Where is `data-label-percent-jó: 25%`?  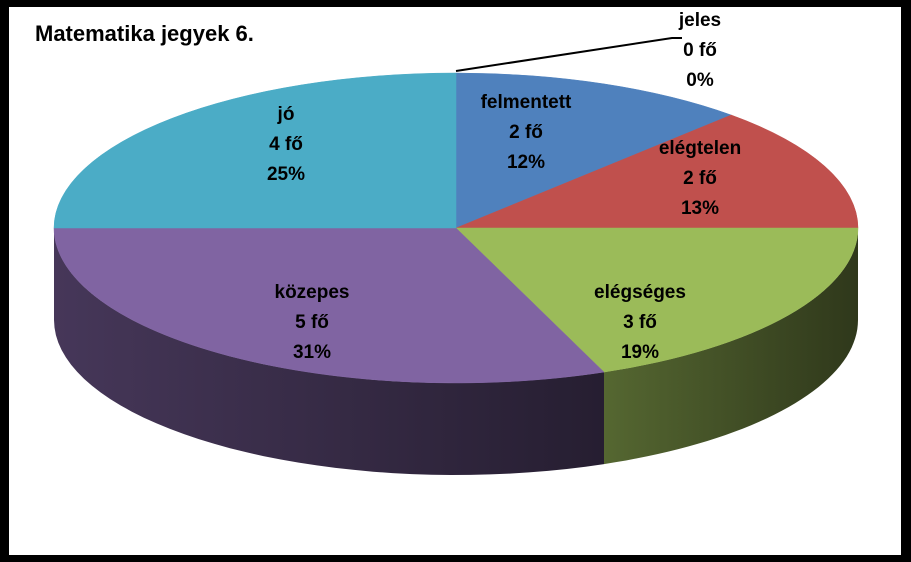 data-label-percent-jó: 25% is located at coordinates (286, 174).